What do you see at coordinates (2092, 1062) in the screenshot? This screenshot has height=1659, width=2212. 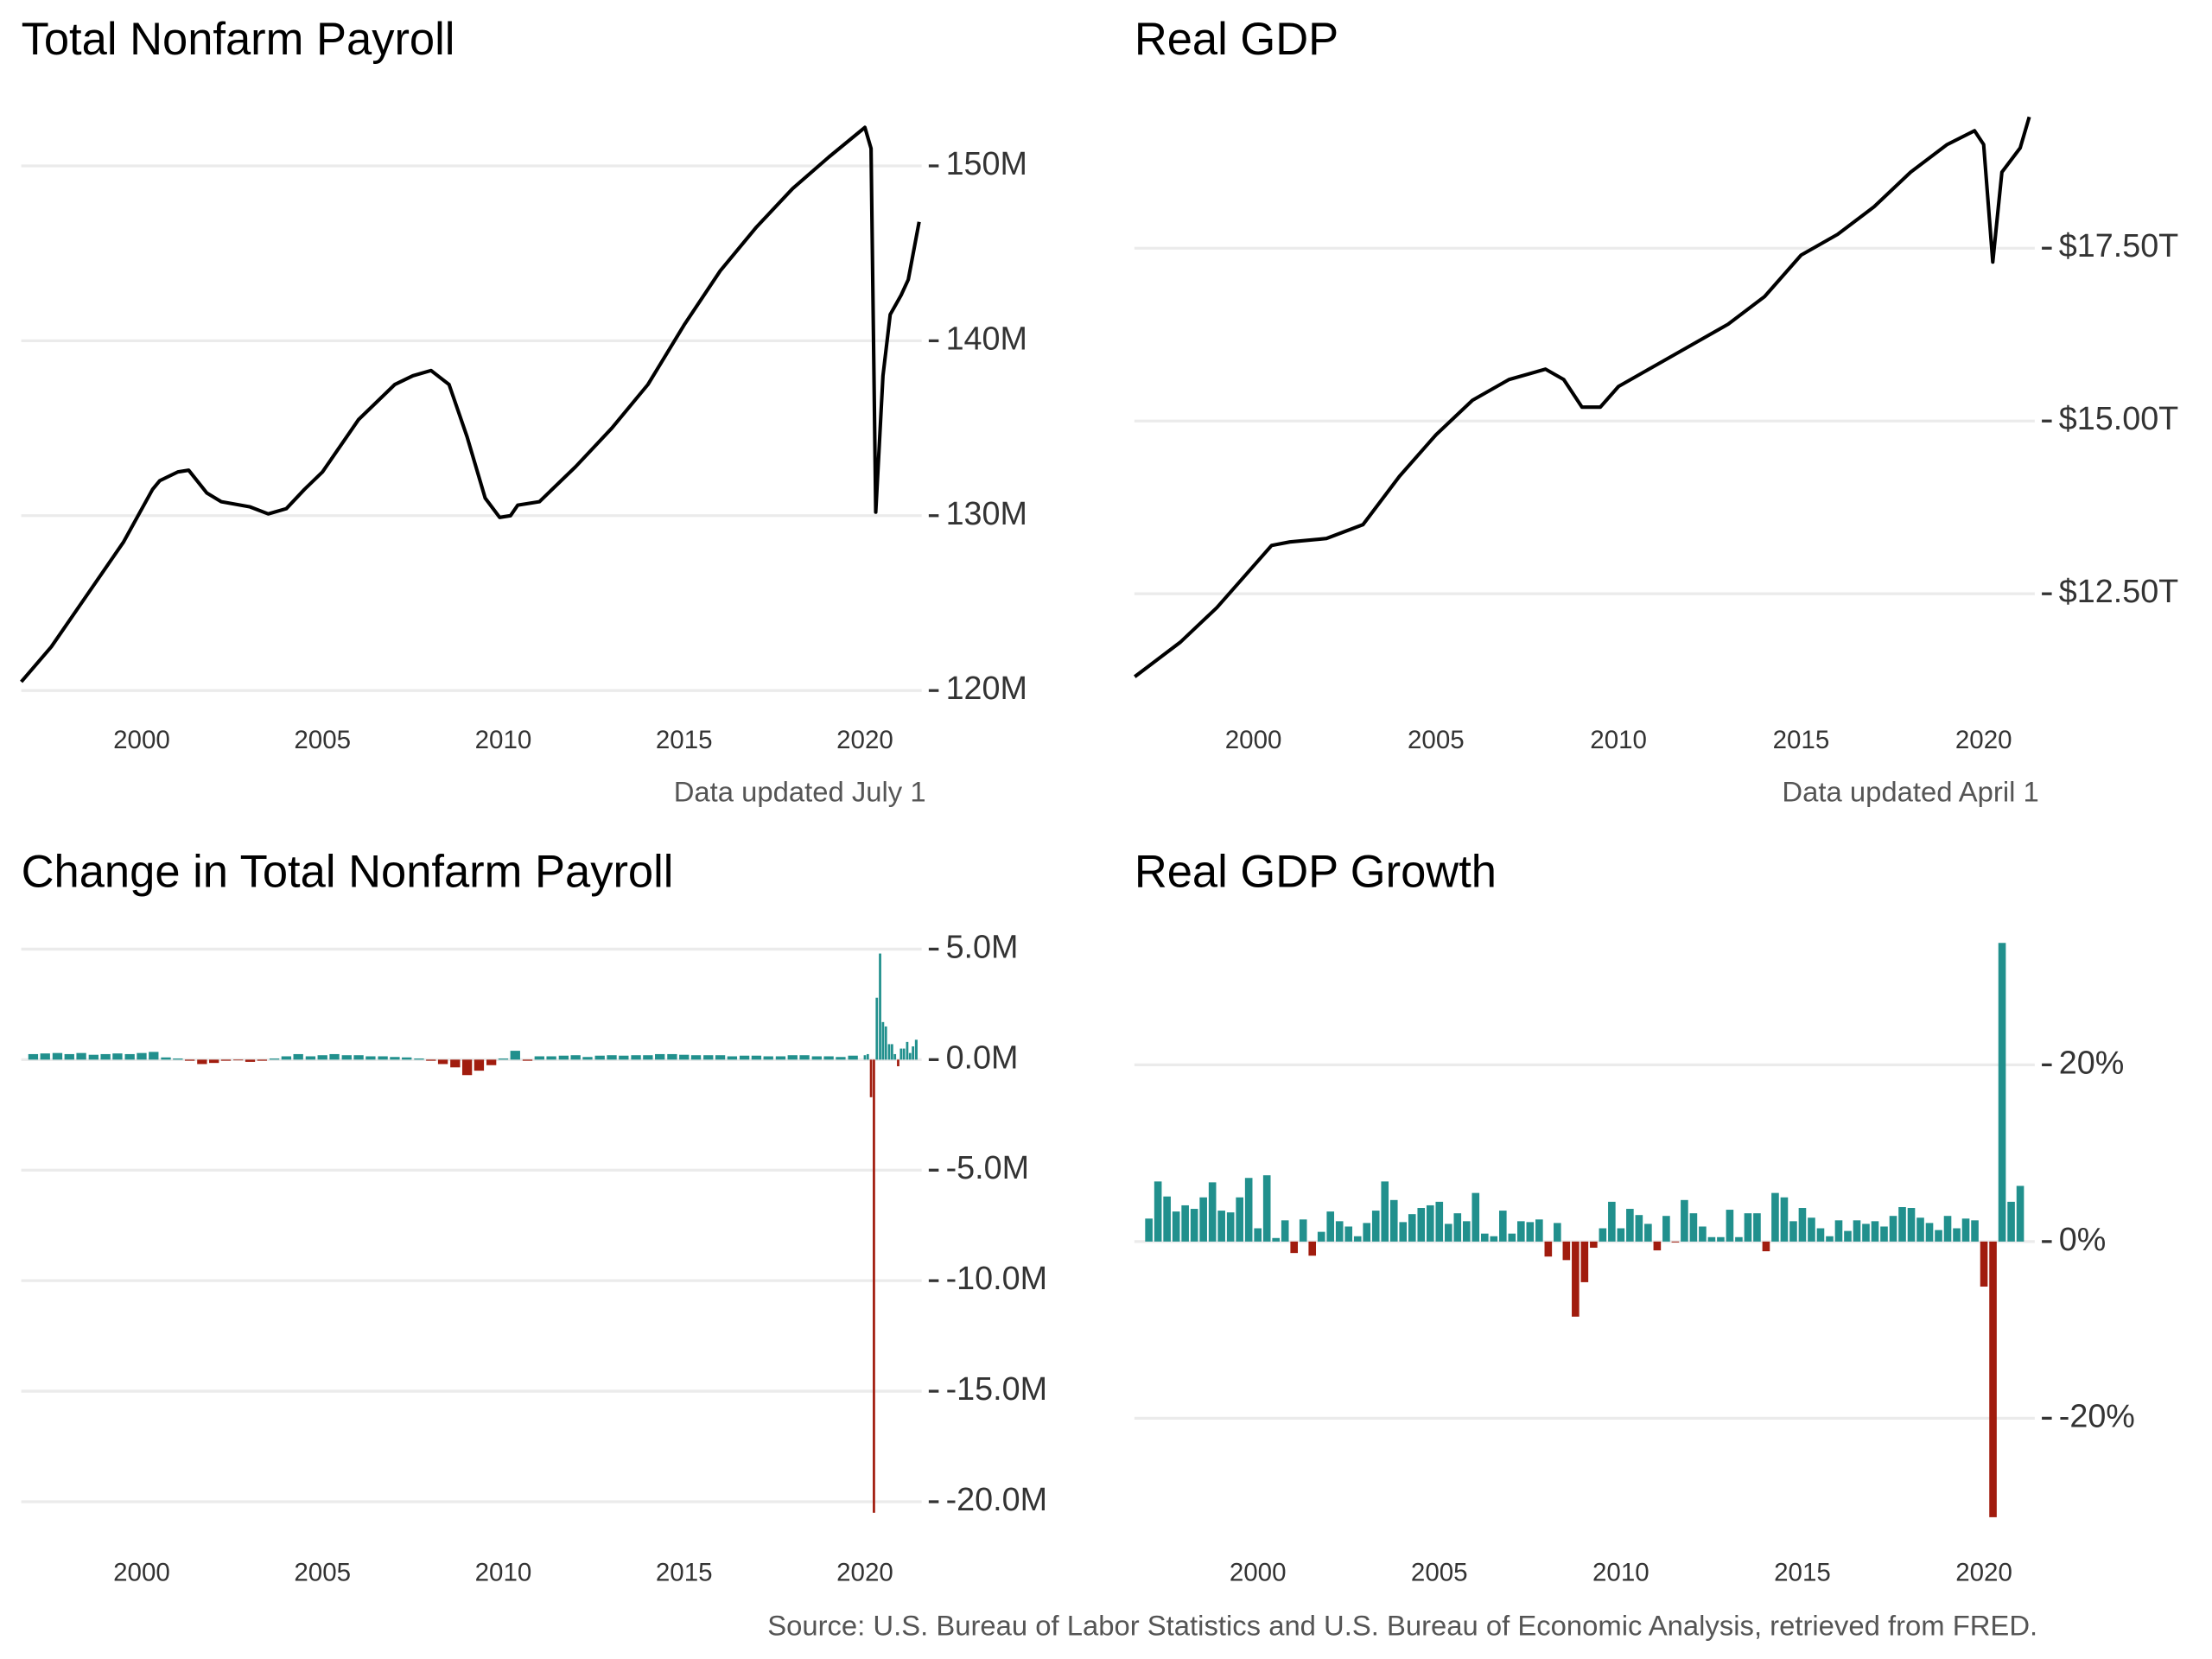 I see `y-tick-label: 20%` at bounding box center [2092, 1062].